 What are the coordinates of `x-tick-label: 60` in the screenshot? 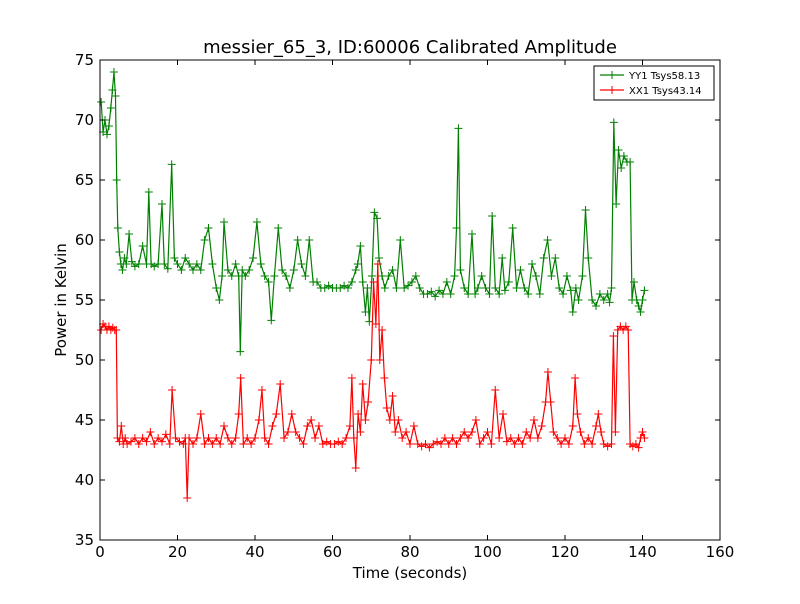 It's located at (332, 552).